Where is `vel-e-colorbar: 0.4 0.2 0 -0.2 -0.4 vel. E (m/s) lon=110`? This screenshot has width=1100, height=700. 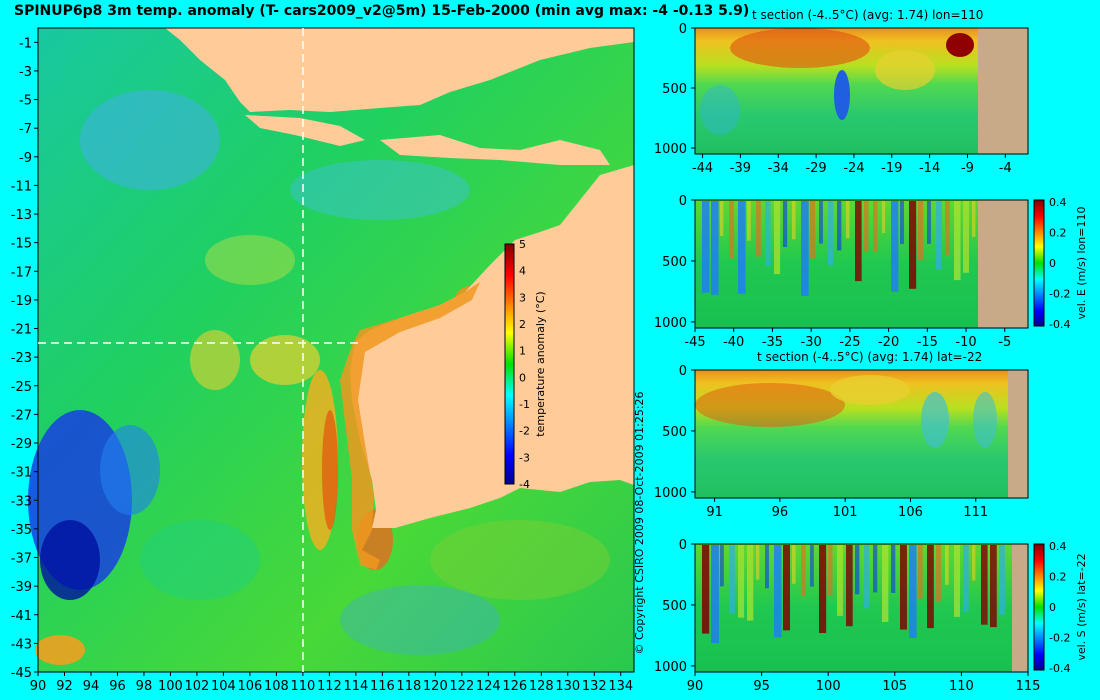
vel-e-colorbar: 0.4 0.2 0 -0.2 -0.4 vel. E (m/s) lon=110 is located at coordinates (1060, 263).